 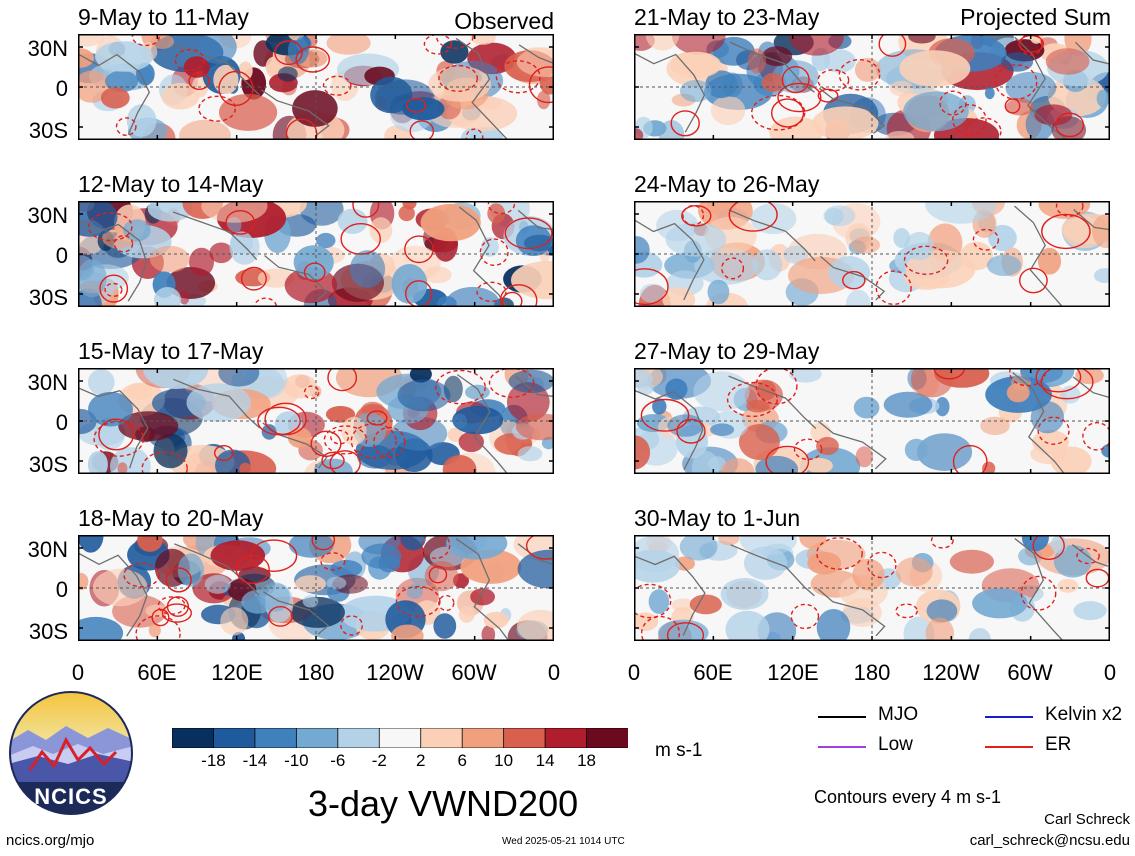 What do you see at coordinates (400, 738) in the screenshot?
I see `colorbar` at bounding box center [400, 738].